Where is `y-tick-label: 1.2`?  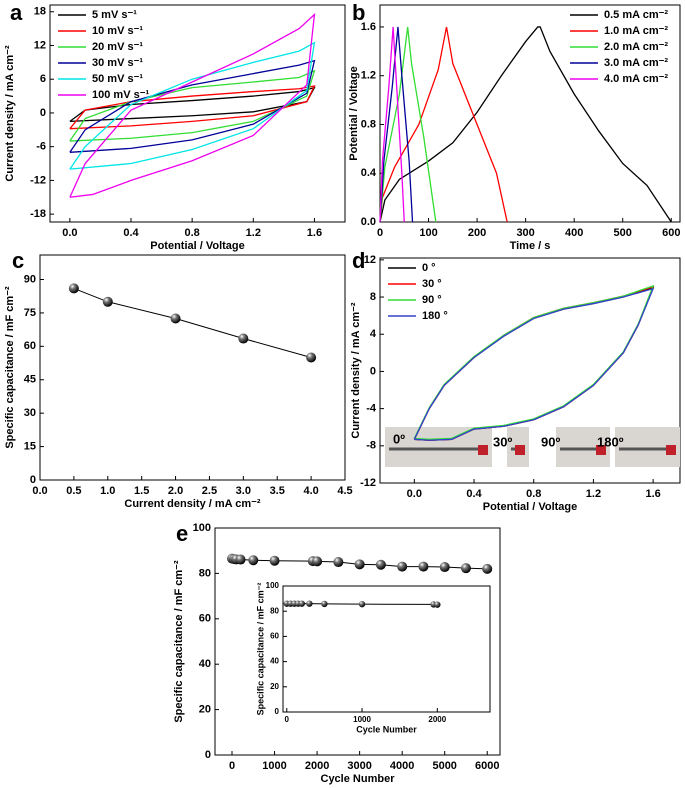 y-tick-label: 1.2 is located at coordinates (368, 76).